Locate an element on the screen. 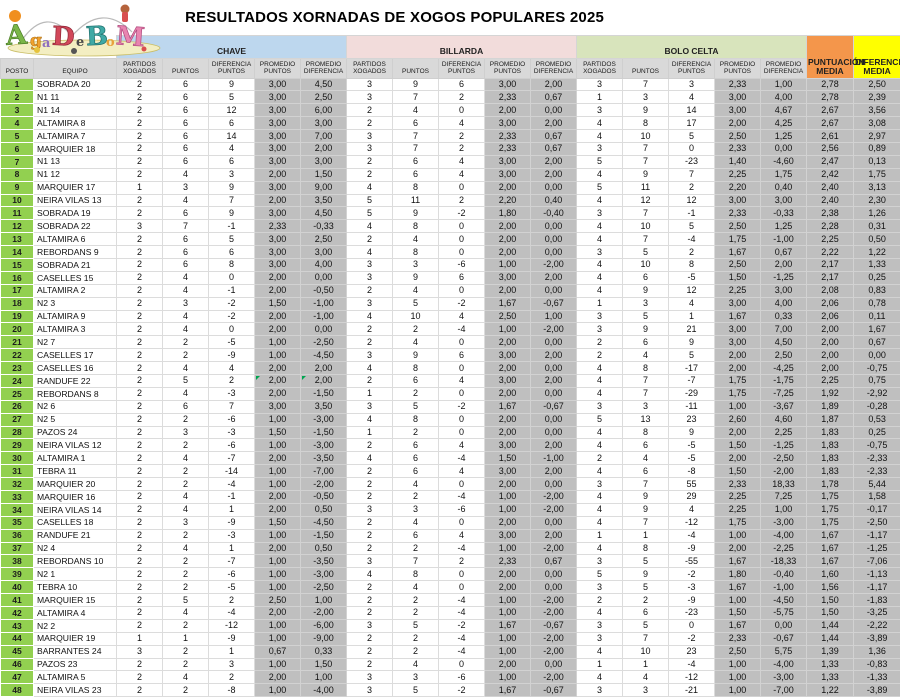 This screenshot has width=900, height=697. chave-promedio-puntos-cell: 3,00 is located at coordinates (277, 252).